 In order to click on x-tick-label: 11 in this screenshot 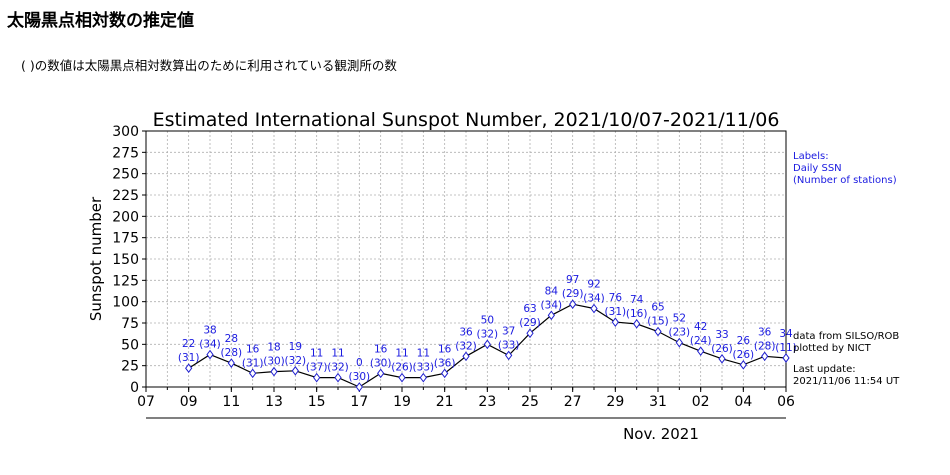, I will do `click(231, 402)`.